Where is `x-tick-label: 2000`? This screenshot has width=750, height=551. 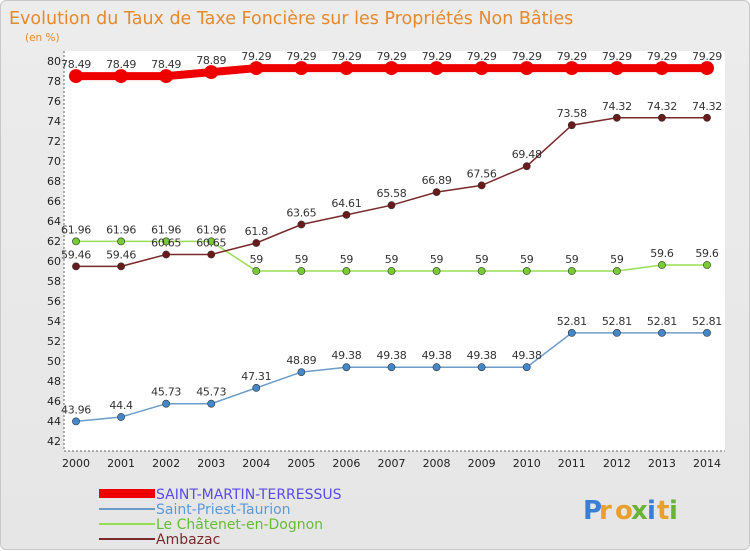
x-tick-label: 2000 is located at coordinates (76, 463).